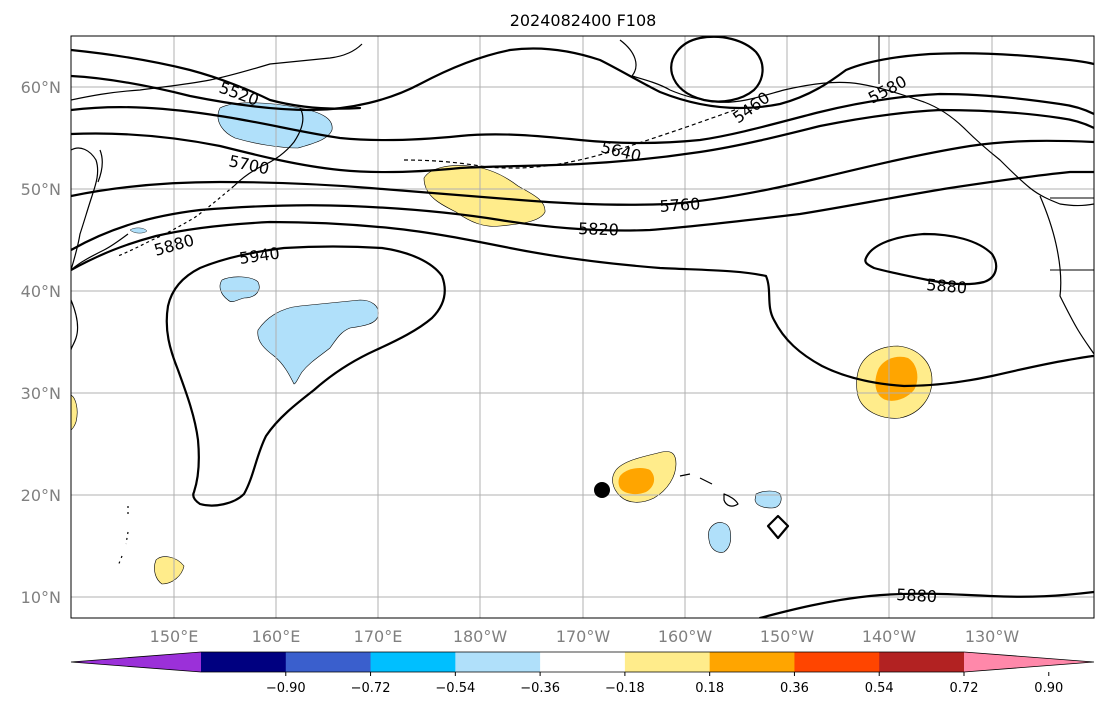  Describe the element at coordinates (778, 527) in the screenshot. I see `contour-small-diamond` at that location.